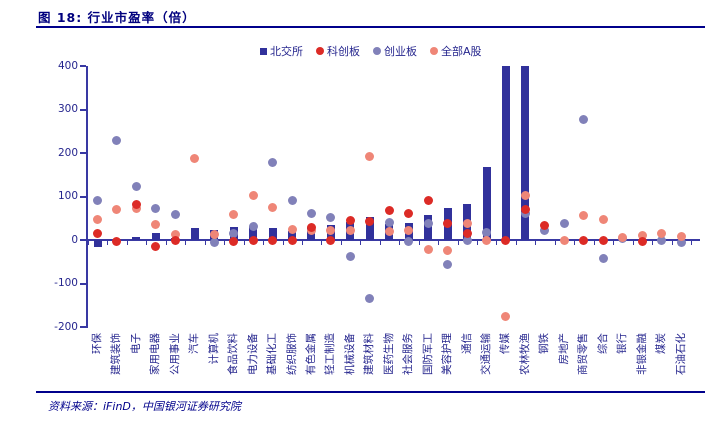 This screenshot has height=422, width=719. I want to click on legend-item-全部A股: 全部A股, so click(456, 51).